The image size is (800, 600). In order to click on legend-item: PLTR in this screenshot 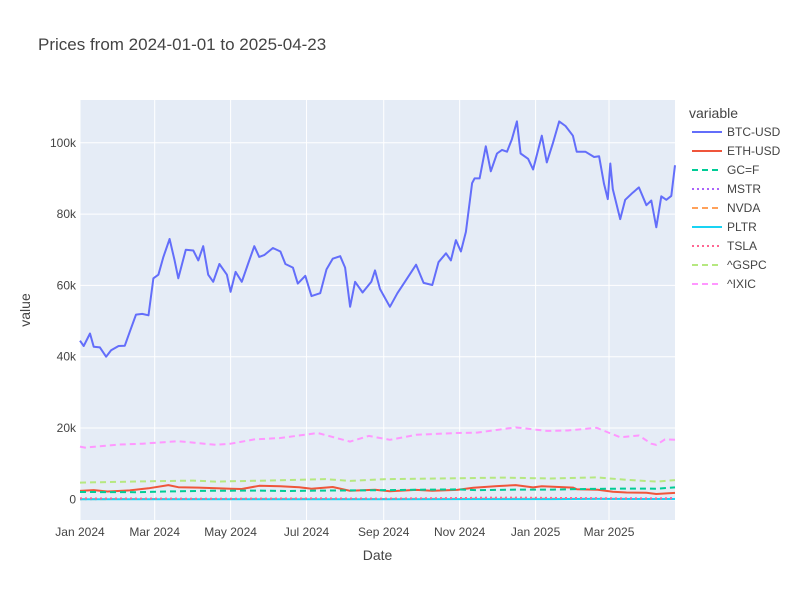, I will do `click(724, 227)`.